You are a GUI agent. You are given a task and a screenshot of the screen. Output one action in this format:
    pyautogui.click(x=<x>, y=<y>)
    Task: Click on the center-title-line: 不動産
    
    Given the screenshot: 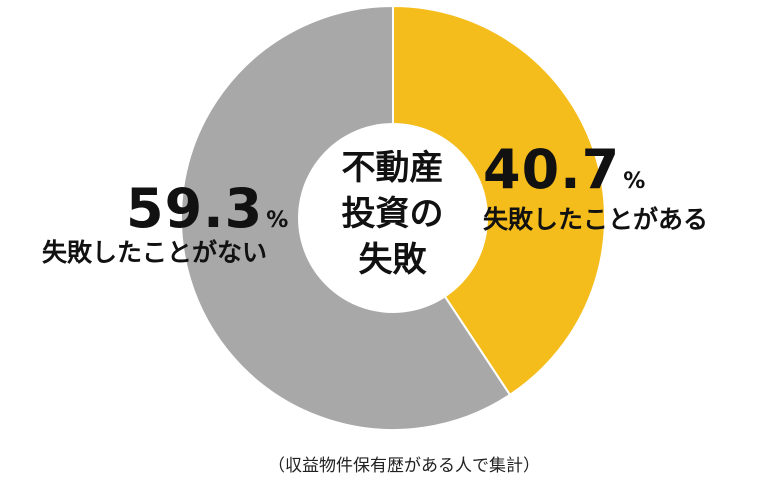 What is the action you would take?
    pyautogui.click(x=392, y=168)
    